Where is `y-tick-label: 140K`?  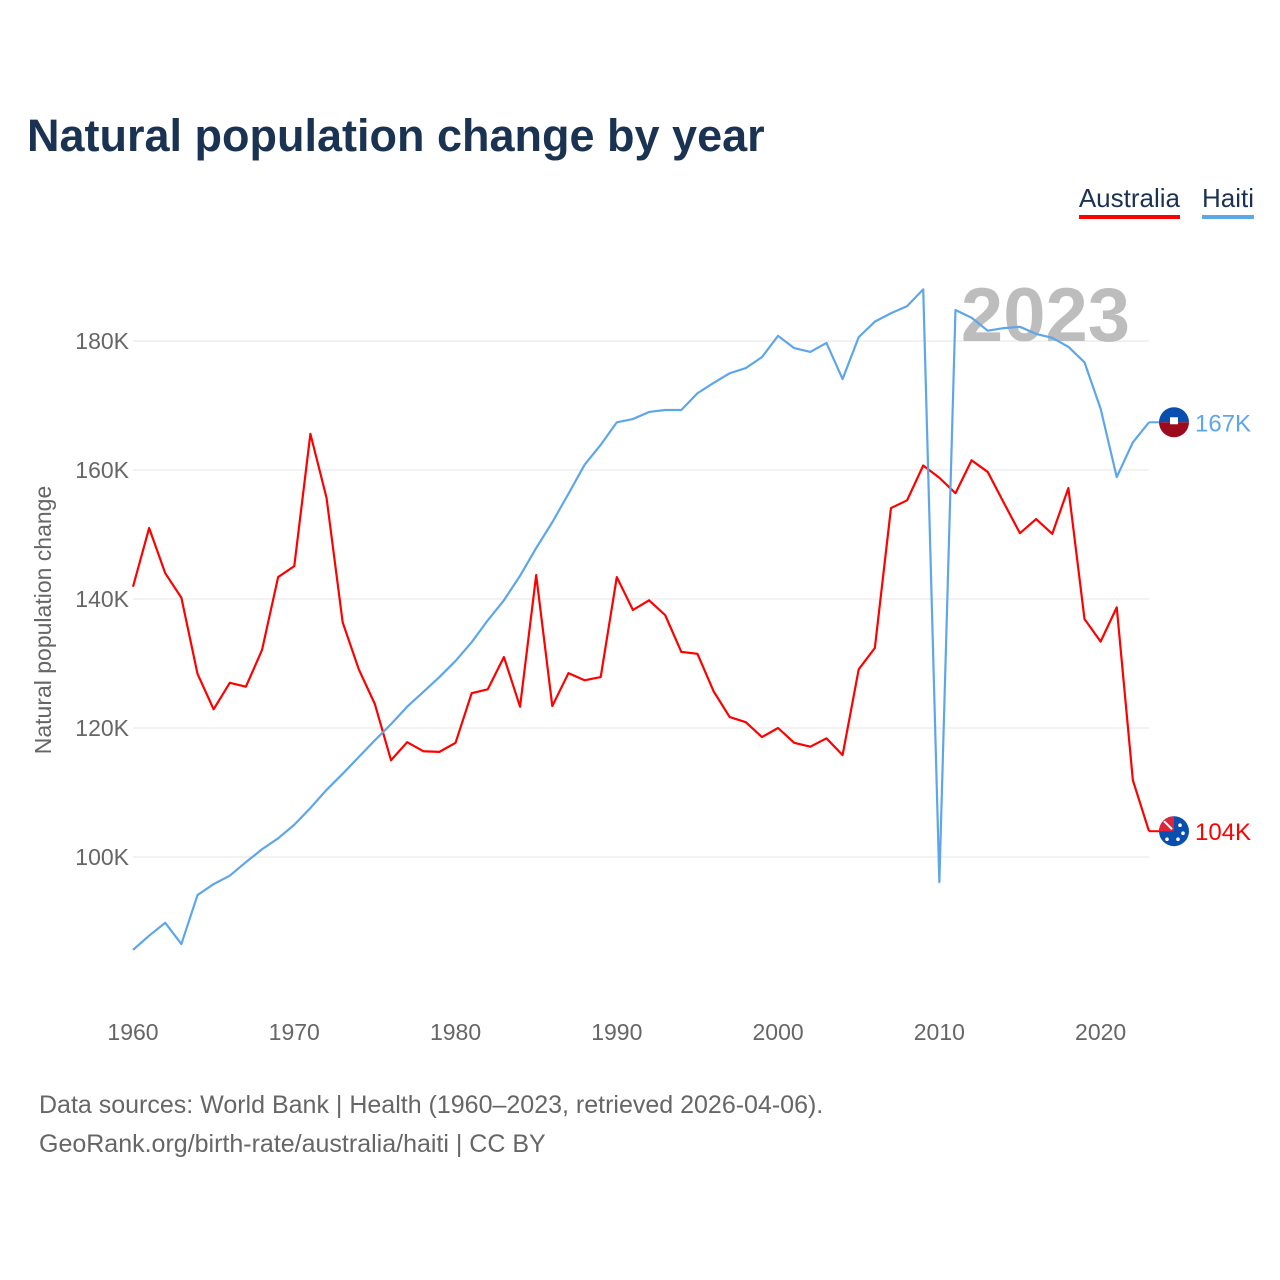 y-tick-label: 140K is located at coordinates (102, 599).